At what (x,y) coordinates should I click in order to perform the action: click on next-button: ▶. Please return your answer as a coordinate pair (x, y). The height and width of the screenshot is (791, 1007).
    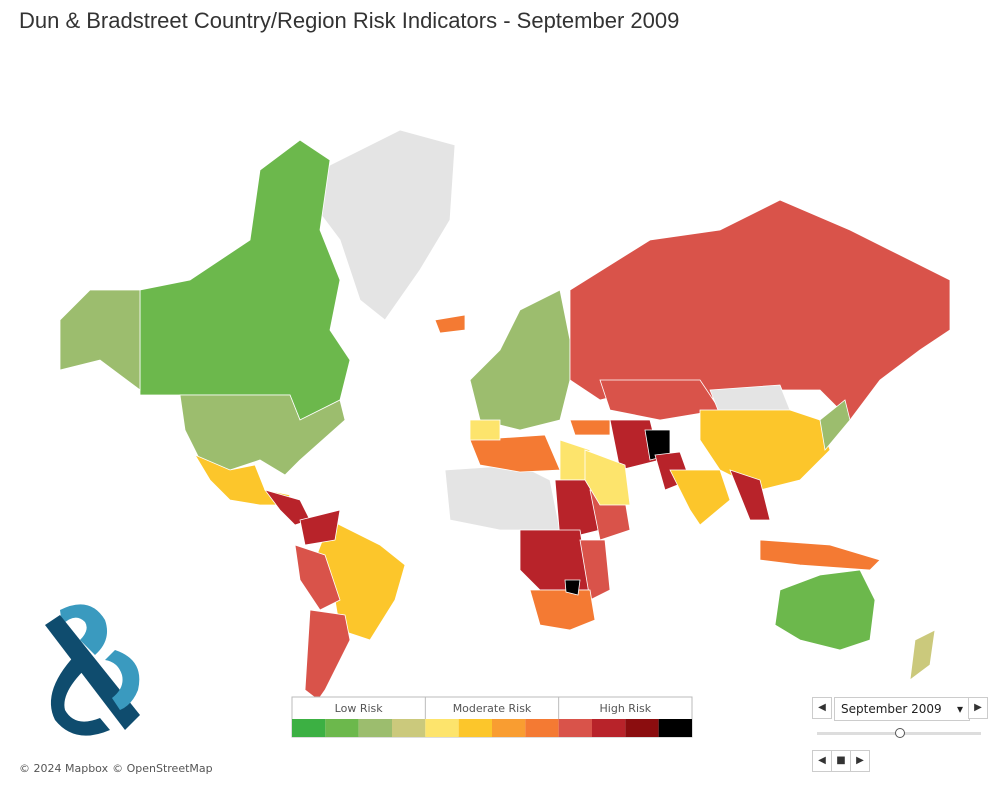
    Looking at the image, I should click on (978, 708).